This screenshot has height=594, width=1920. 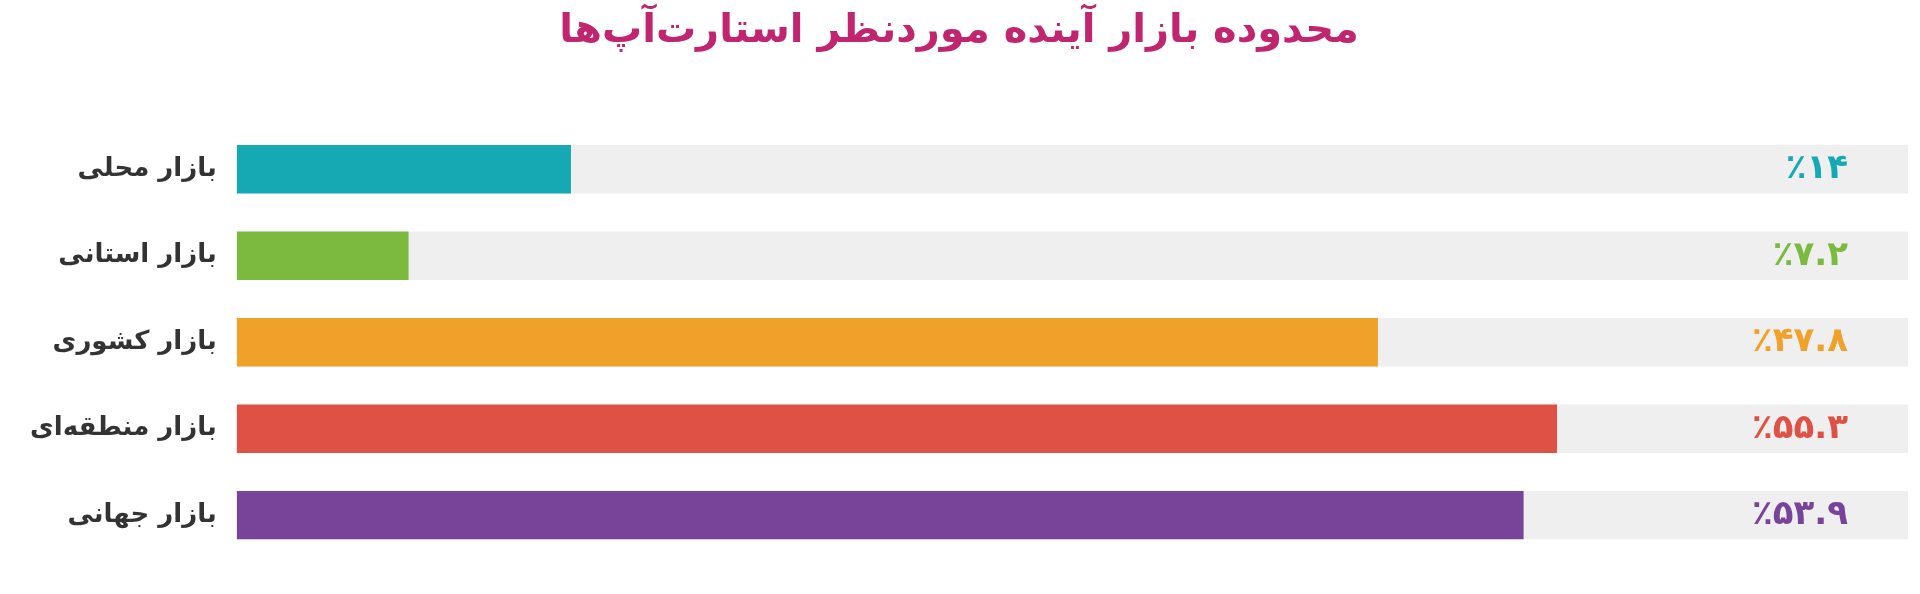 I want to click on y-tick-label: بازار محلی, so click(x=147, y=166).